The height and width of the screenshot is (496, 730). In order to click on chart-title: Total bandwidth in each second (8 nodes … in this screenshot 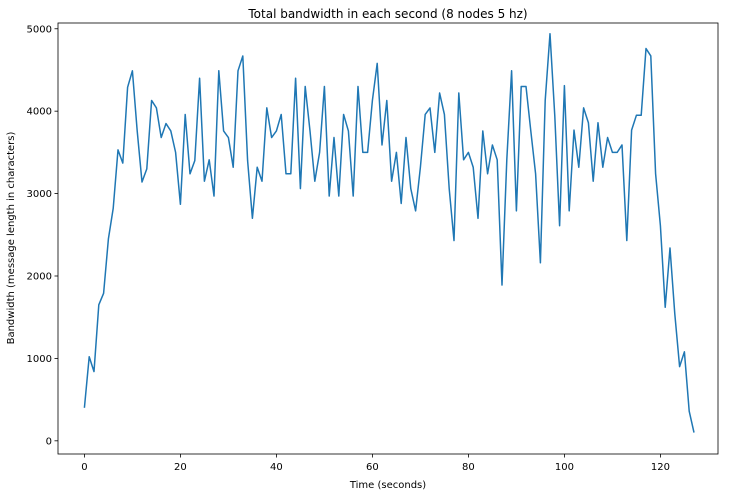, I will do `click(387, 14)`.